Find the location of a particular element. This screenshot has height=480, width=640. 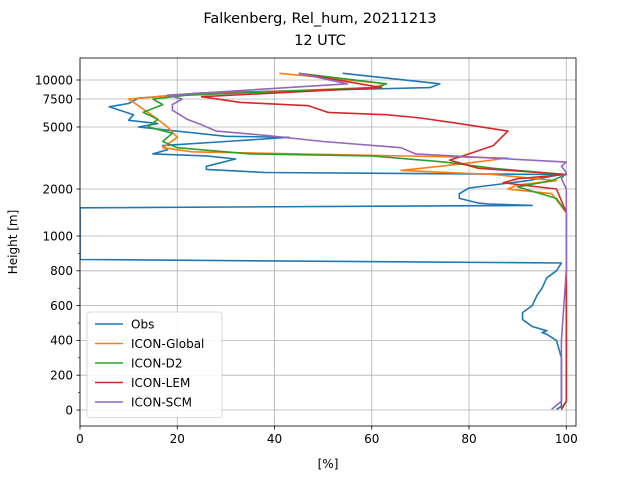

x-tick-label: 80 is located at coordinates (468, 439).